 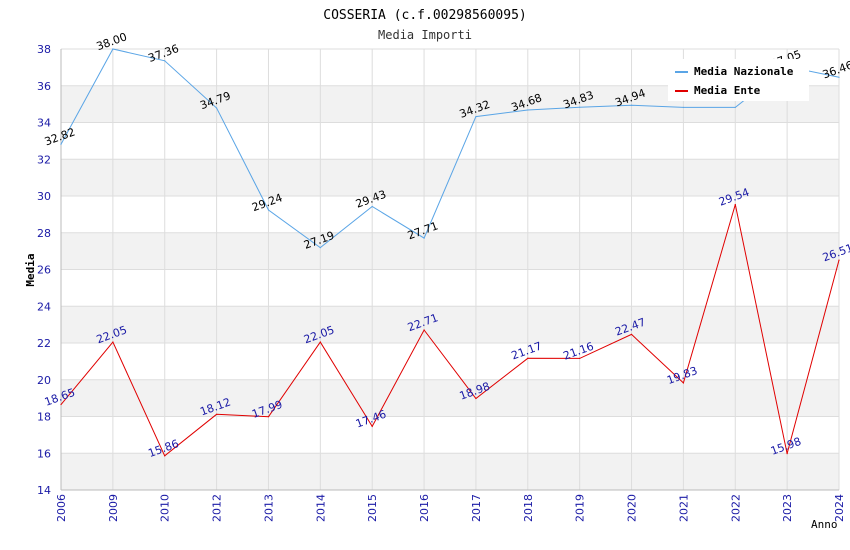 I want to click on data-label: 38.00, so click(x=112, y=41).